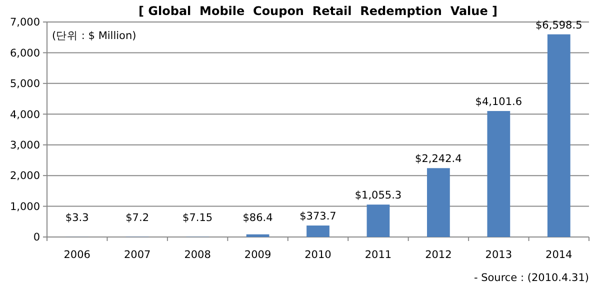  Describe the element at coordinates (378, 196) in the screenshot. I see `data-label: $1,055.3` at that location.